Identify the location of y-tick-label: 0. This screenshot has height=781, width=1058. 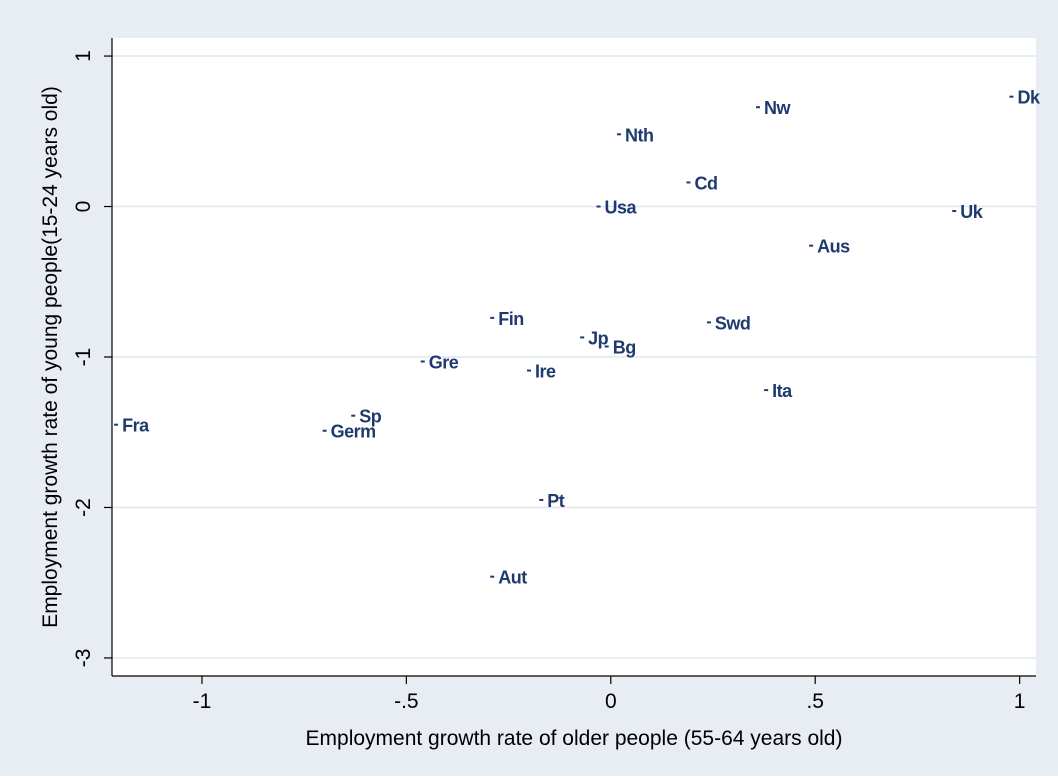
(83, 207).